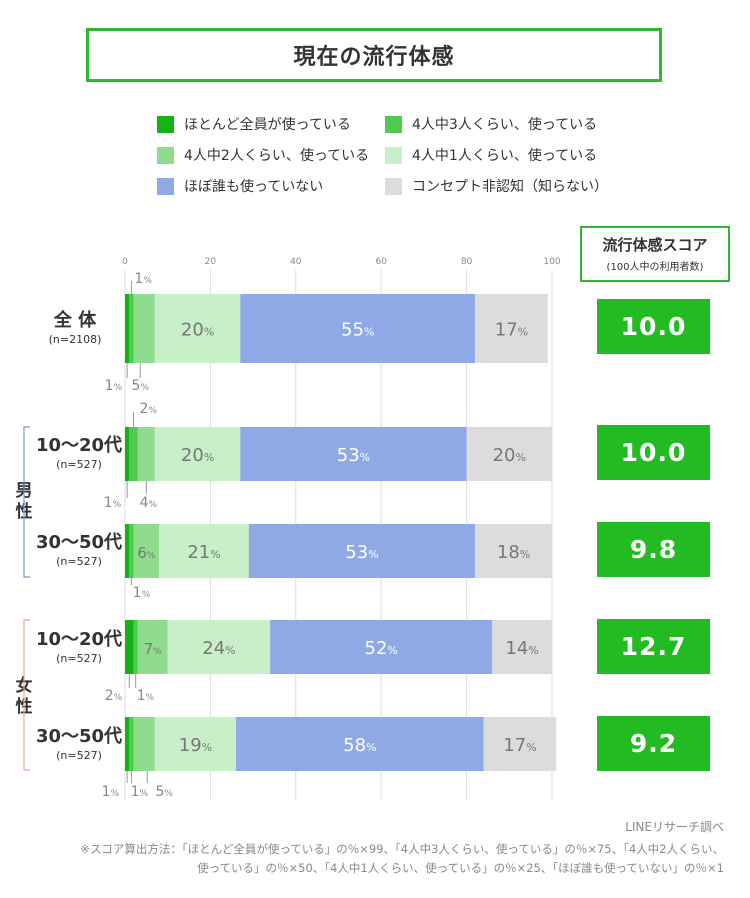 The image size is (750, 898). I want to click on legend-label-quarter: 4人中1人くらい、使っている, so click(505, 156).